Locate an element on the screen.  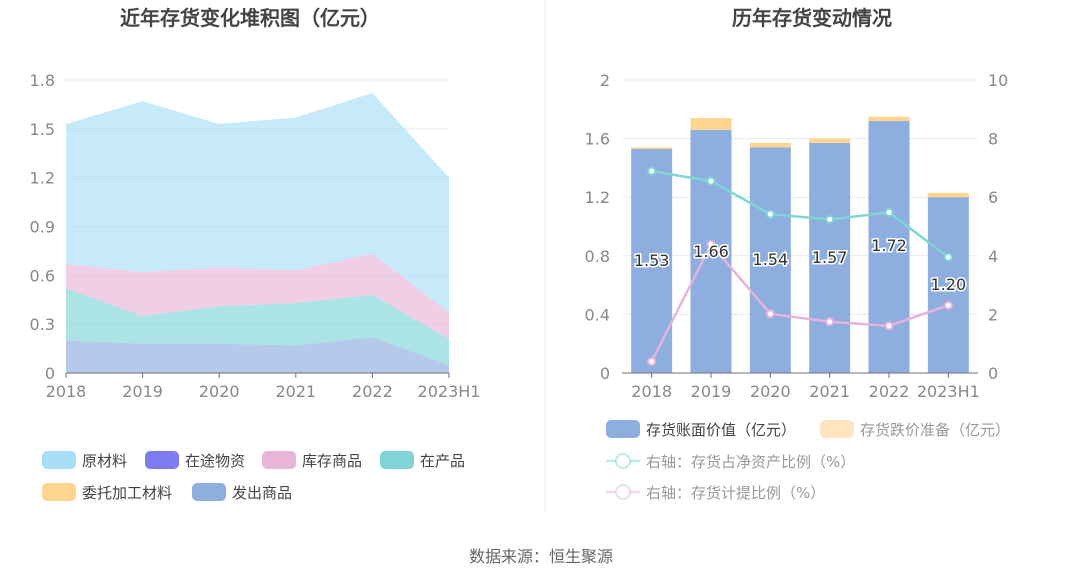
data-source-footer: 数据来源：恒生聚源 is located at coordinates (541, 556).